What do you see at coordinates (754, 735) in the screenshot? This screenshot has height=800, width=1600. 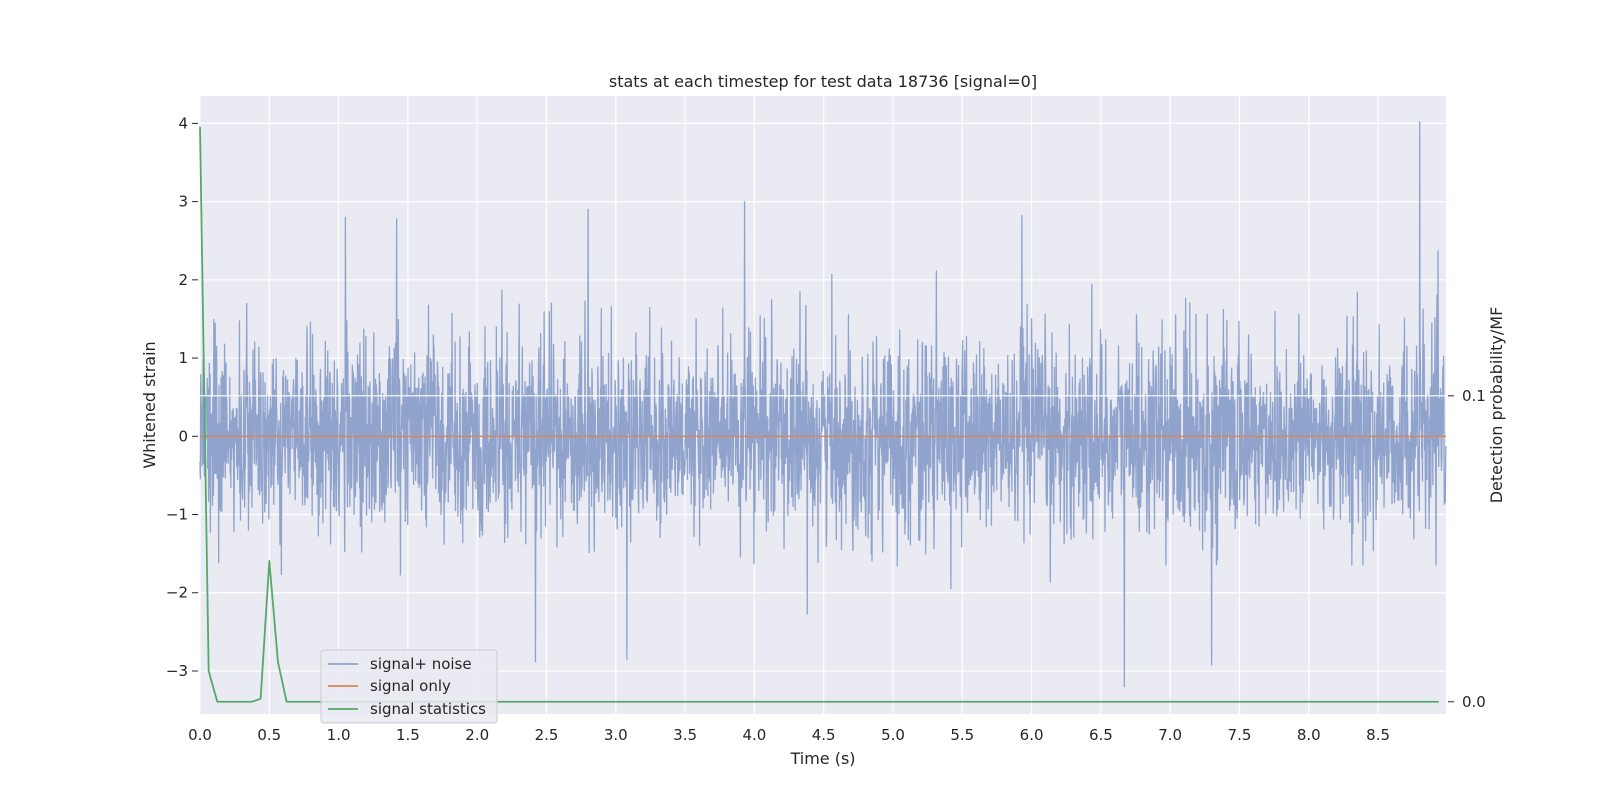 I see `x-tick-label: 4.0` at bounding box center [754, 735].